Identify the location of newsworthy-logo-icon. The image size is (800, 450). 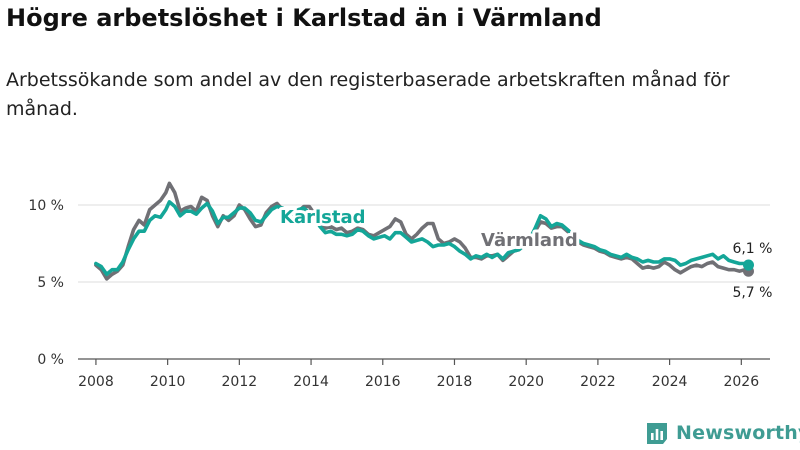
(657, 433).